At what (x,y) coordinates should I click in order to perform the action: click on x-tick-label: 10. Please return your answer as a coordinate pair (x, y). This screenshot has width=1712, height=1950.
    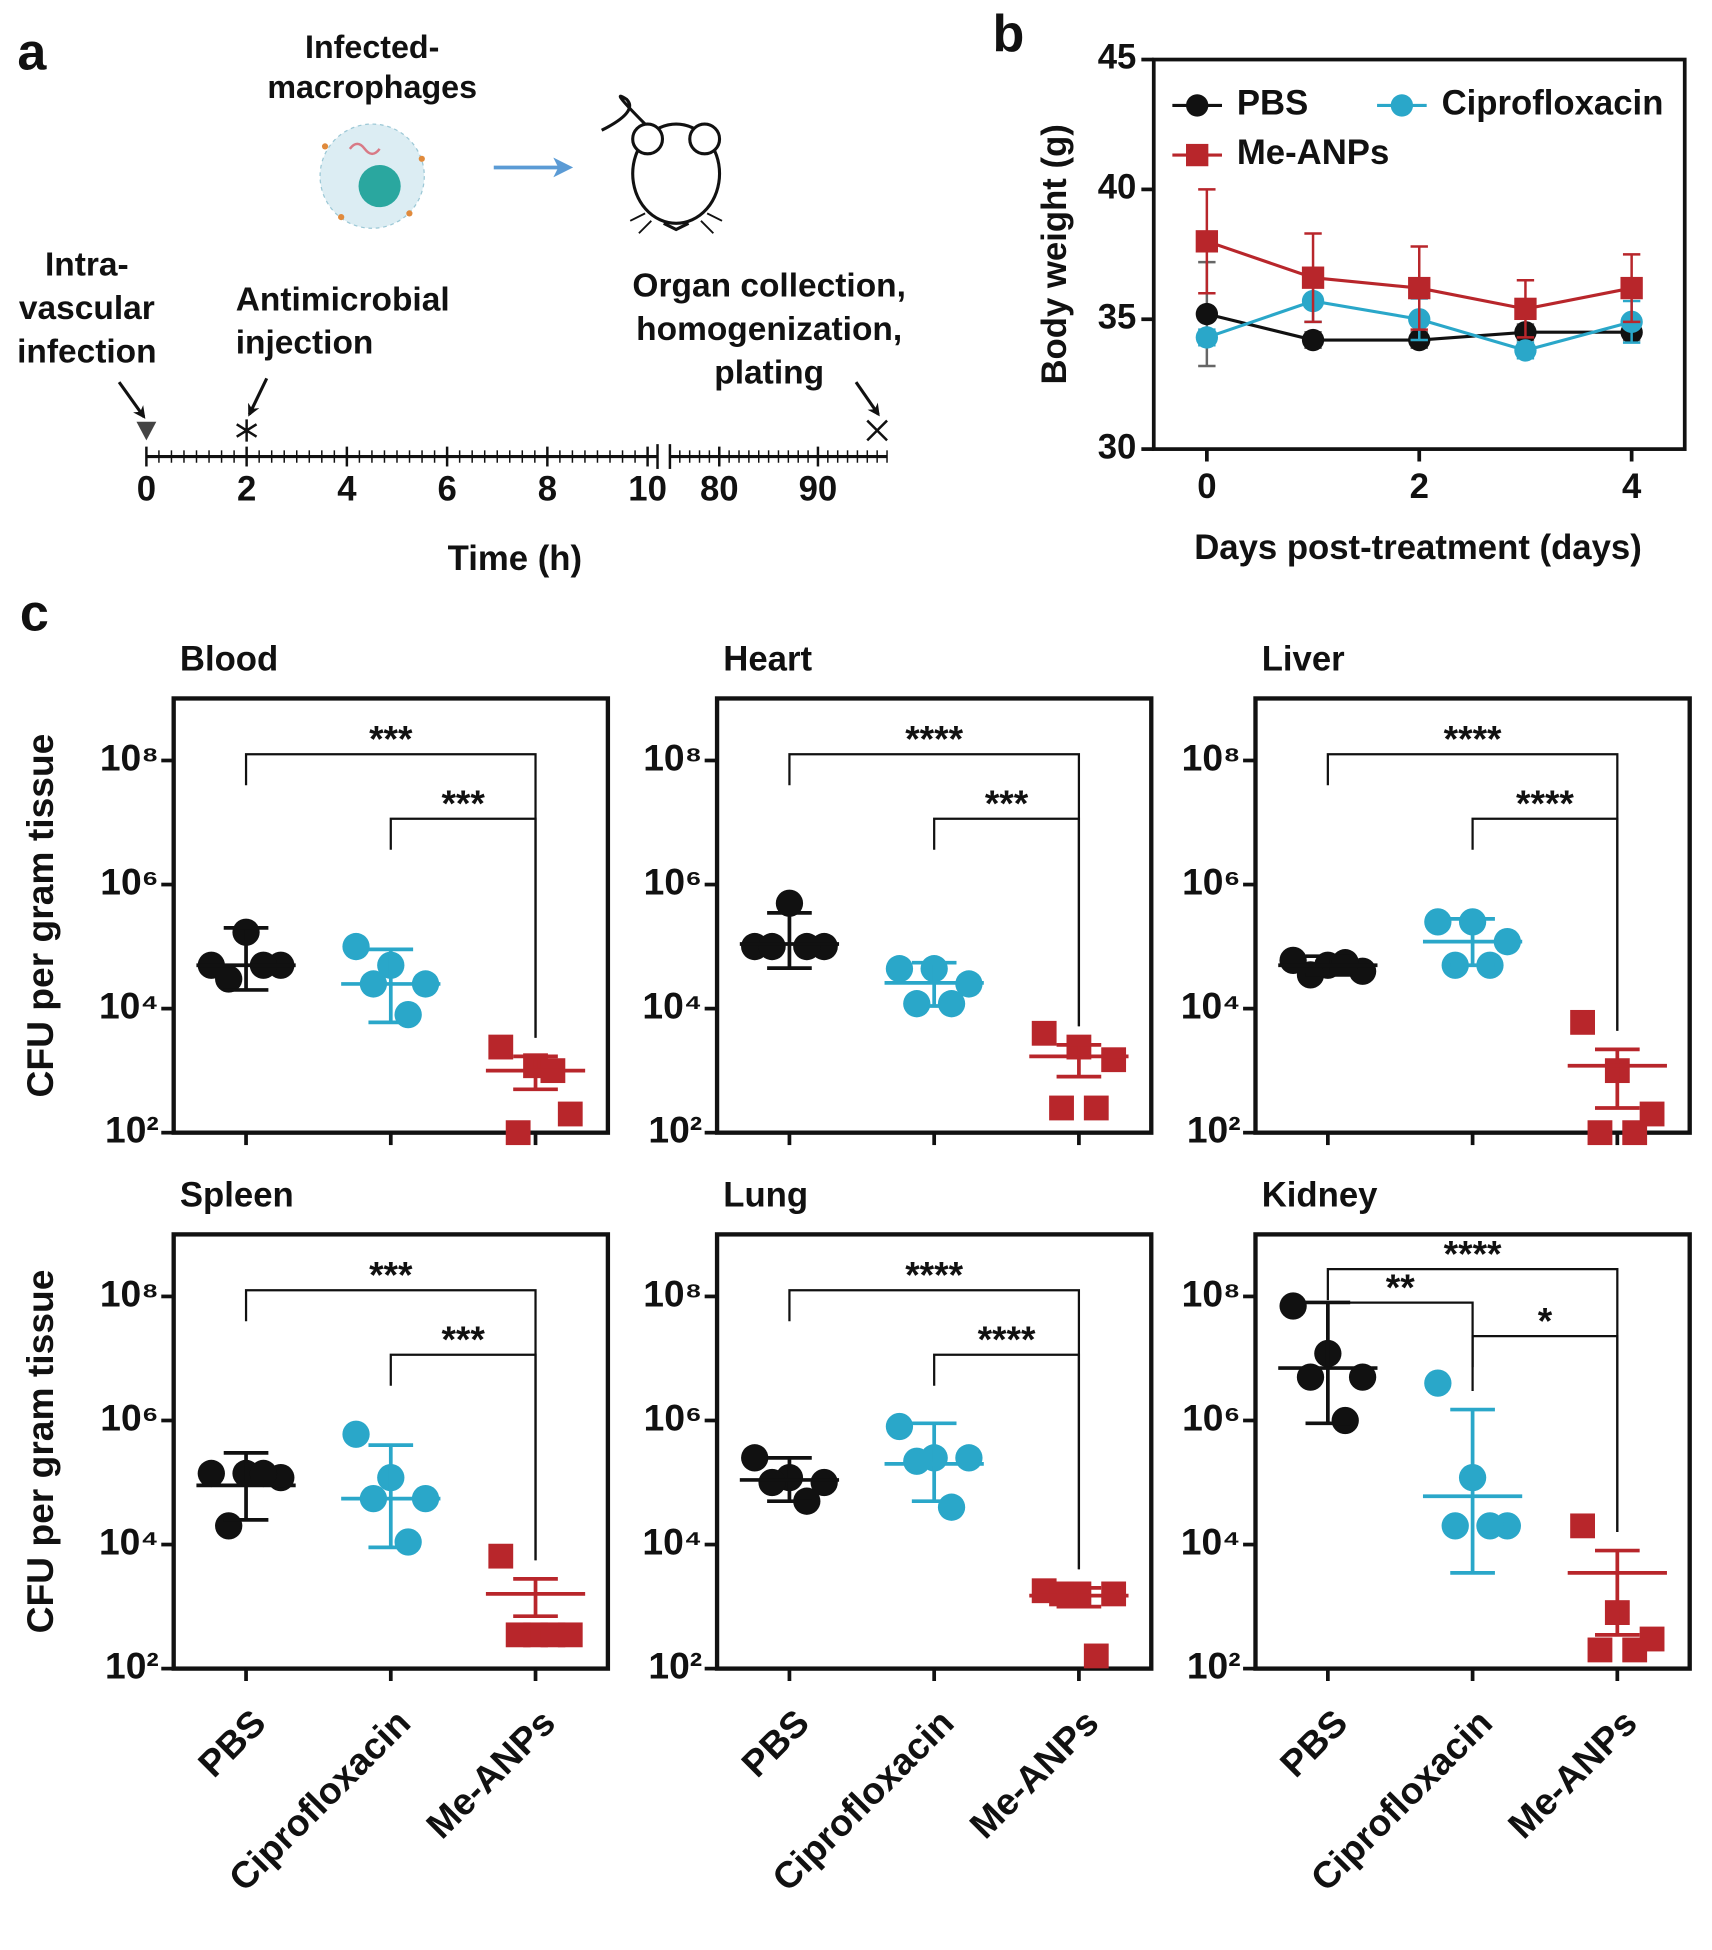
    Looking at the image, I should click on (647, 489).